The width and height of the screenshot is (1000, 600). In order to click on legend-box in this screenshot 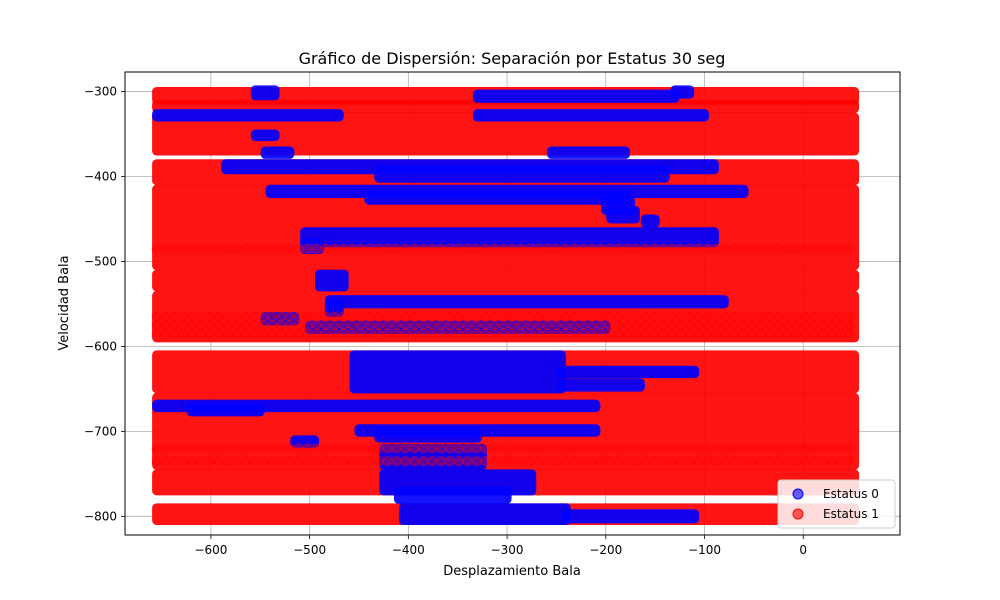, I will do `click(836, 504)`.